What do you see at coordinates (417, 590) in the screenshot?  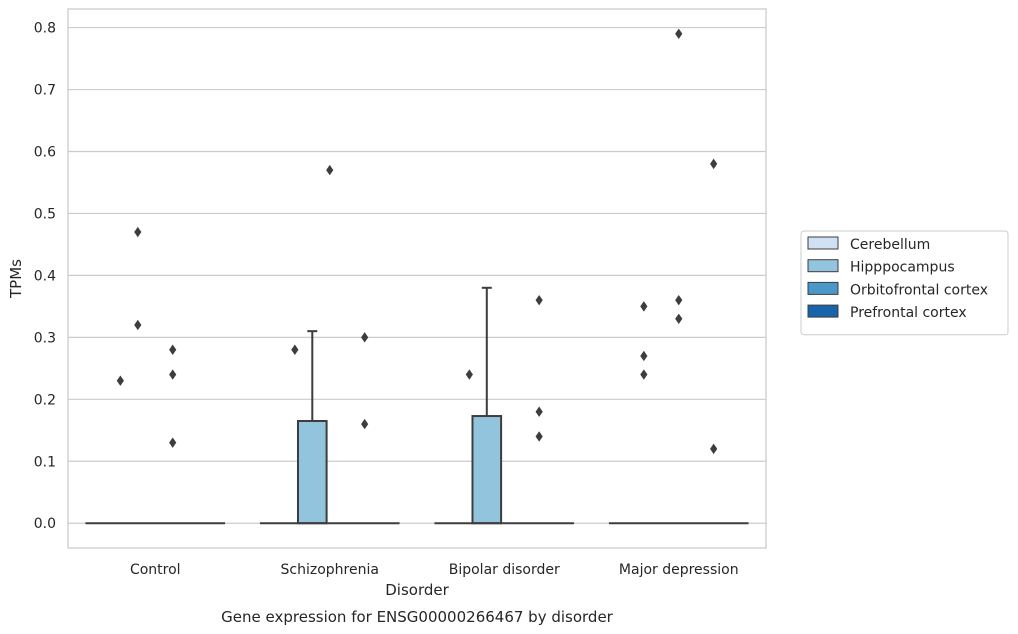 I see `x-axis-label: Disorder` at bounding box center [417, 590].